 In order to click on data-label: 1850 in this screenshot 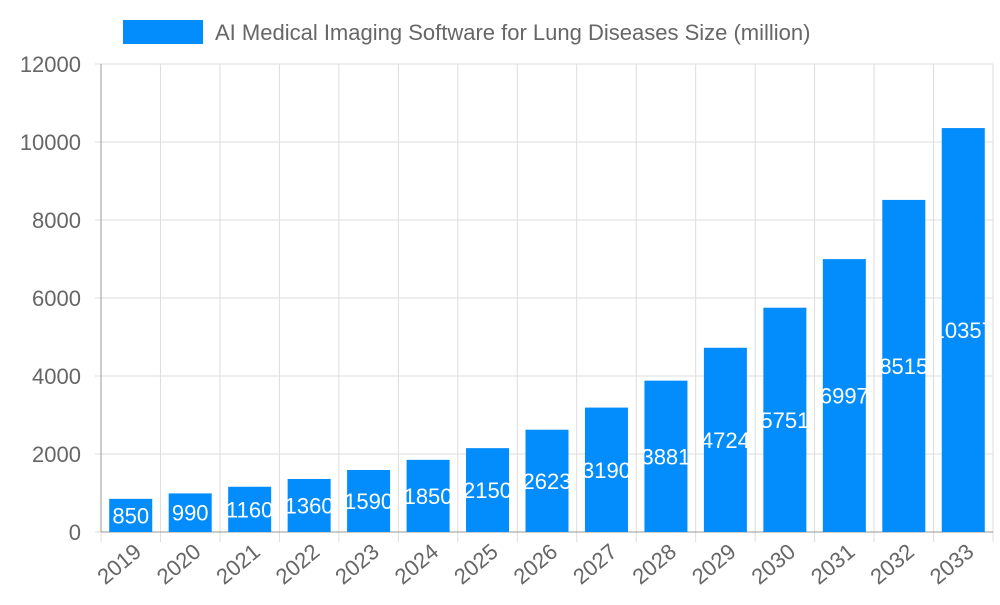, I will do `click(428, 496)`.